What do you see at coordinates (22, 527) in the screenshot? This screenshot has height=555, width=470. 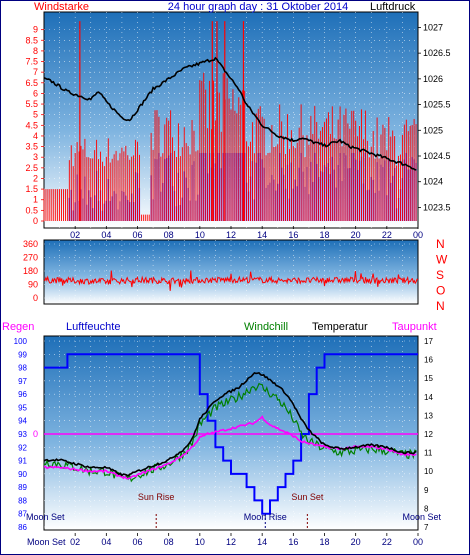 I see `humidity-tick-label: 86` at bounding box center [22, 527].